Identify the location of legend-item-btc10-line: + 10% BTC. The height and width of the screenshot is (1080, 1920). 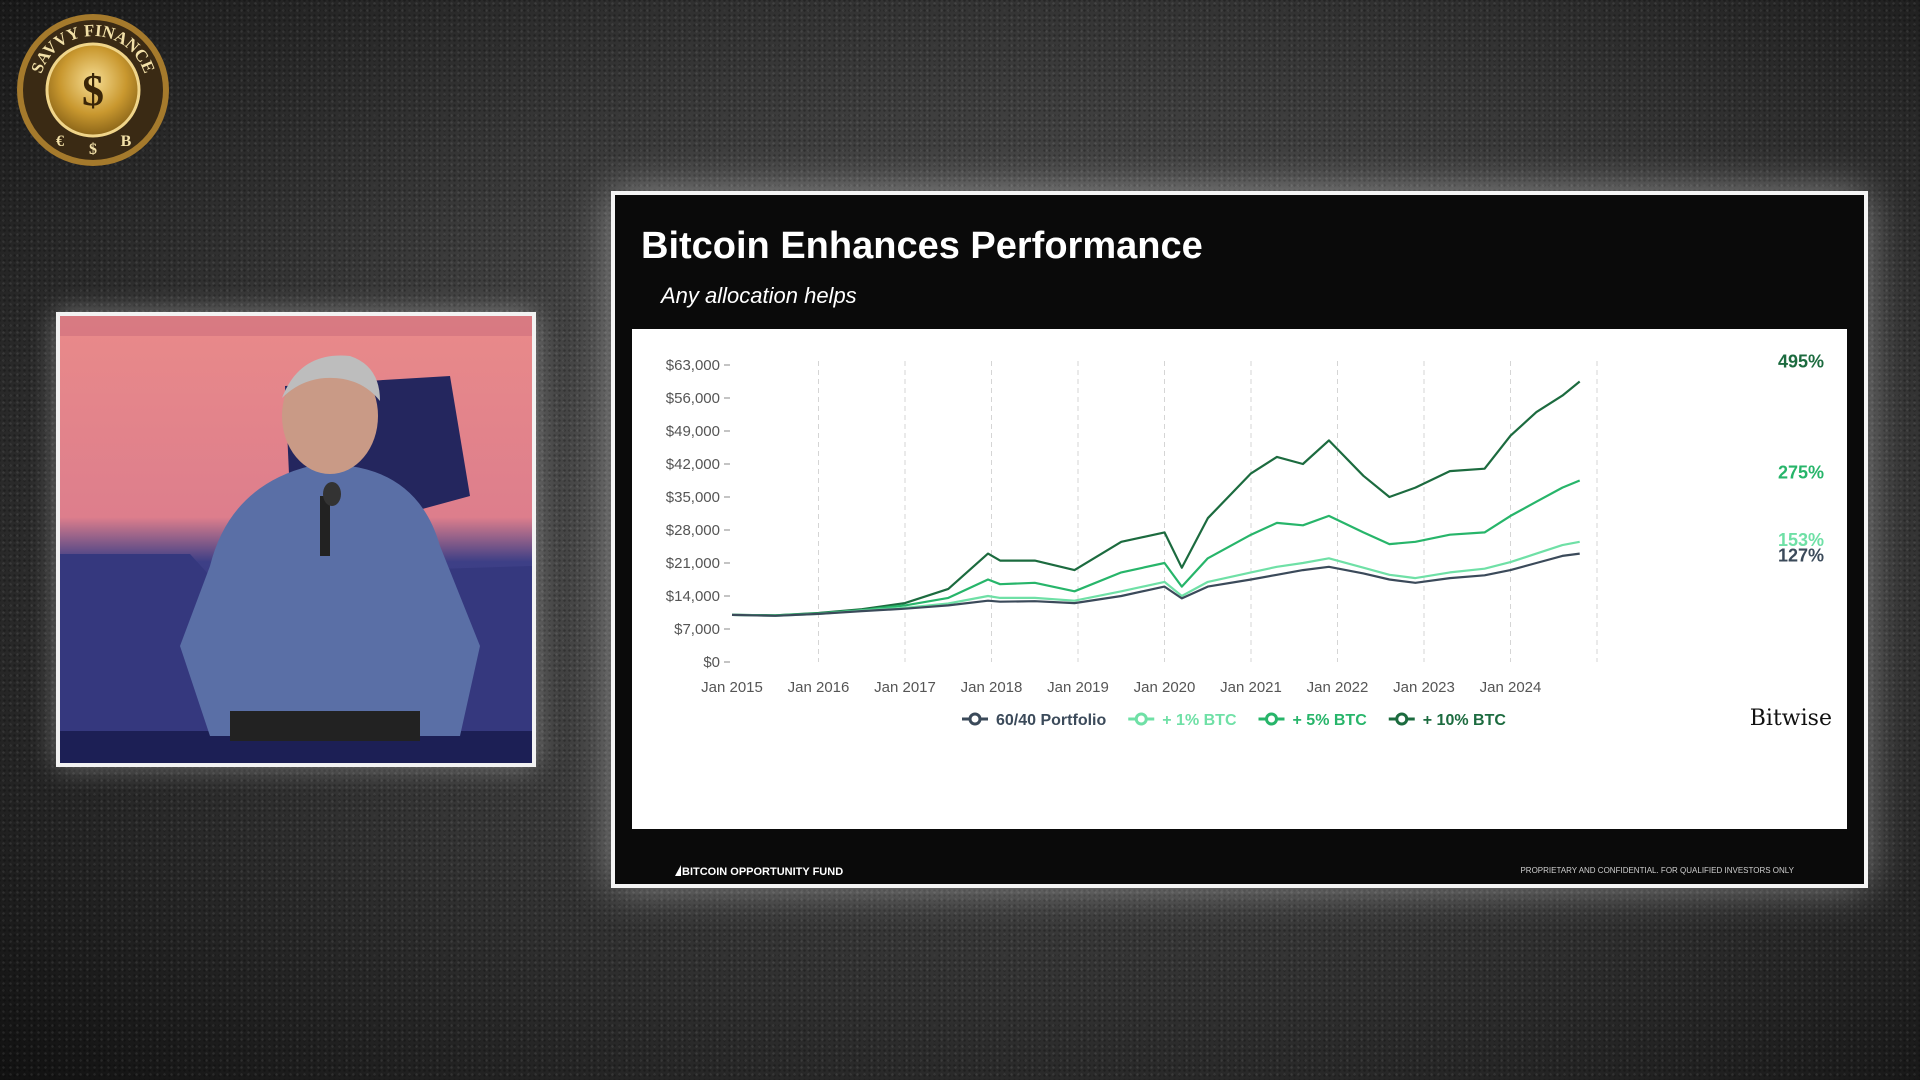
(1447, 720).